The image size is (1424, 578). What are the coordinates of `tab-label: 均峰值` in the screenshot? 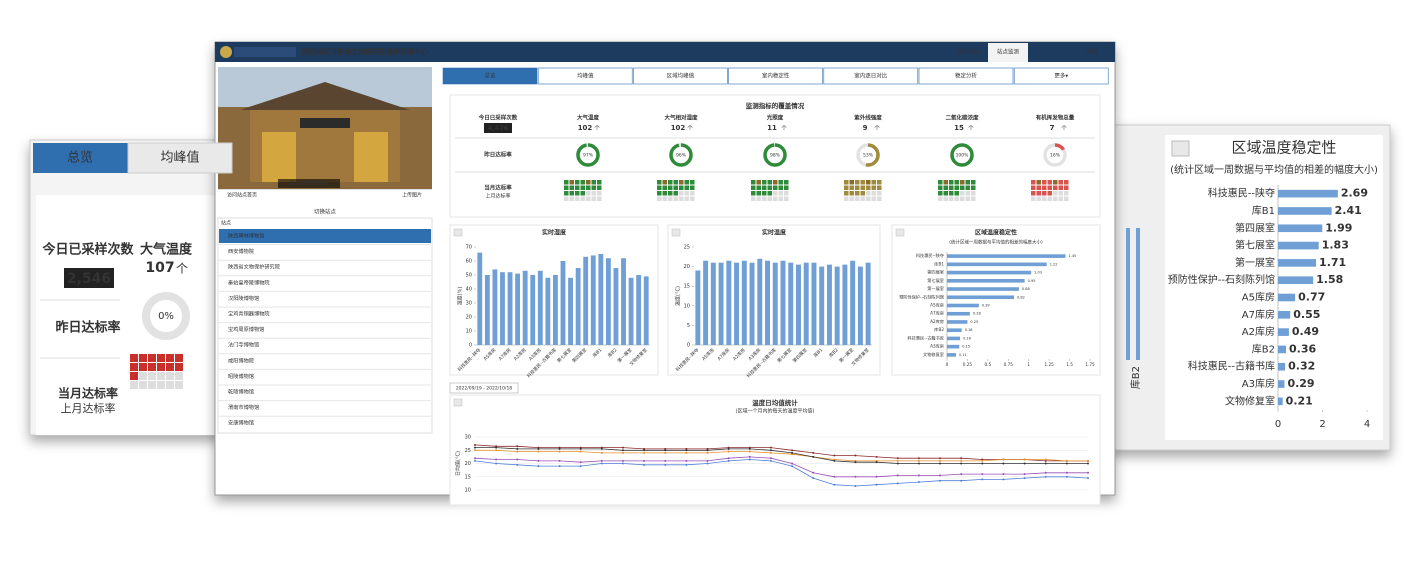 It's located at (585, 76).